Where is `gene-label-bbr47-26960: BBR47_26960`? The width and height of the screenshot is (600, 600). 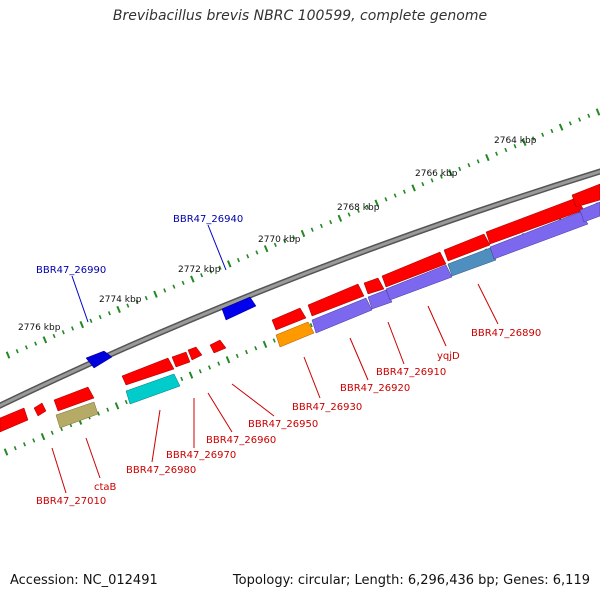
gene-label-bbr47-26960: BBR47_26960 is located at coordinates (241, 440).